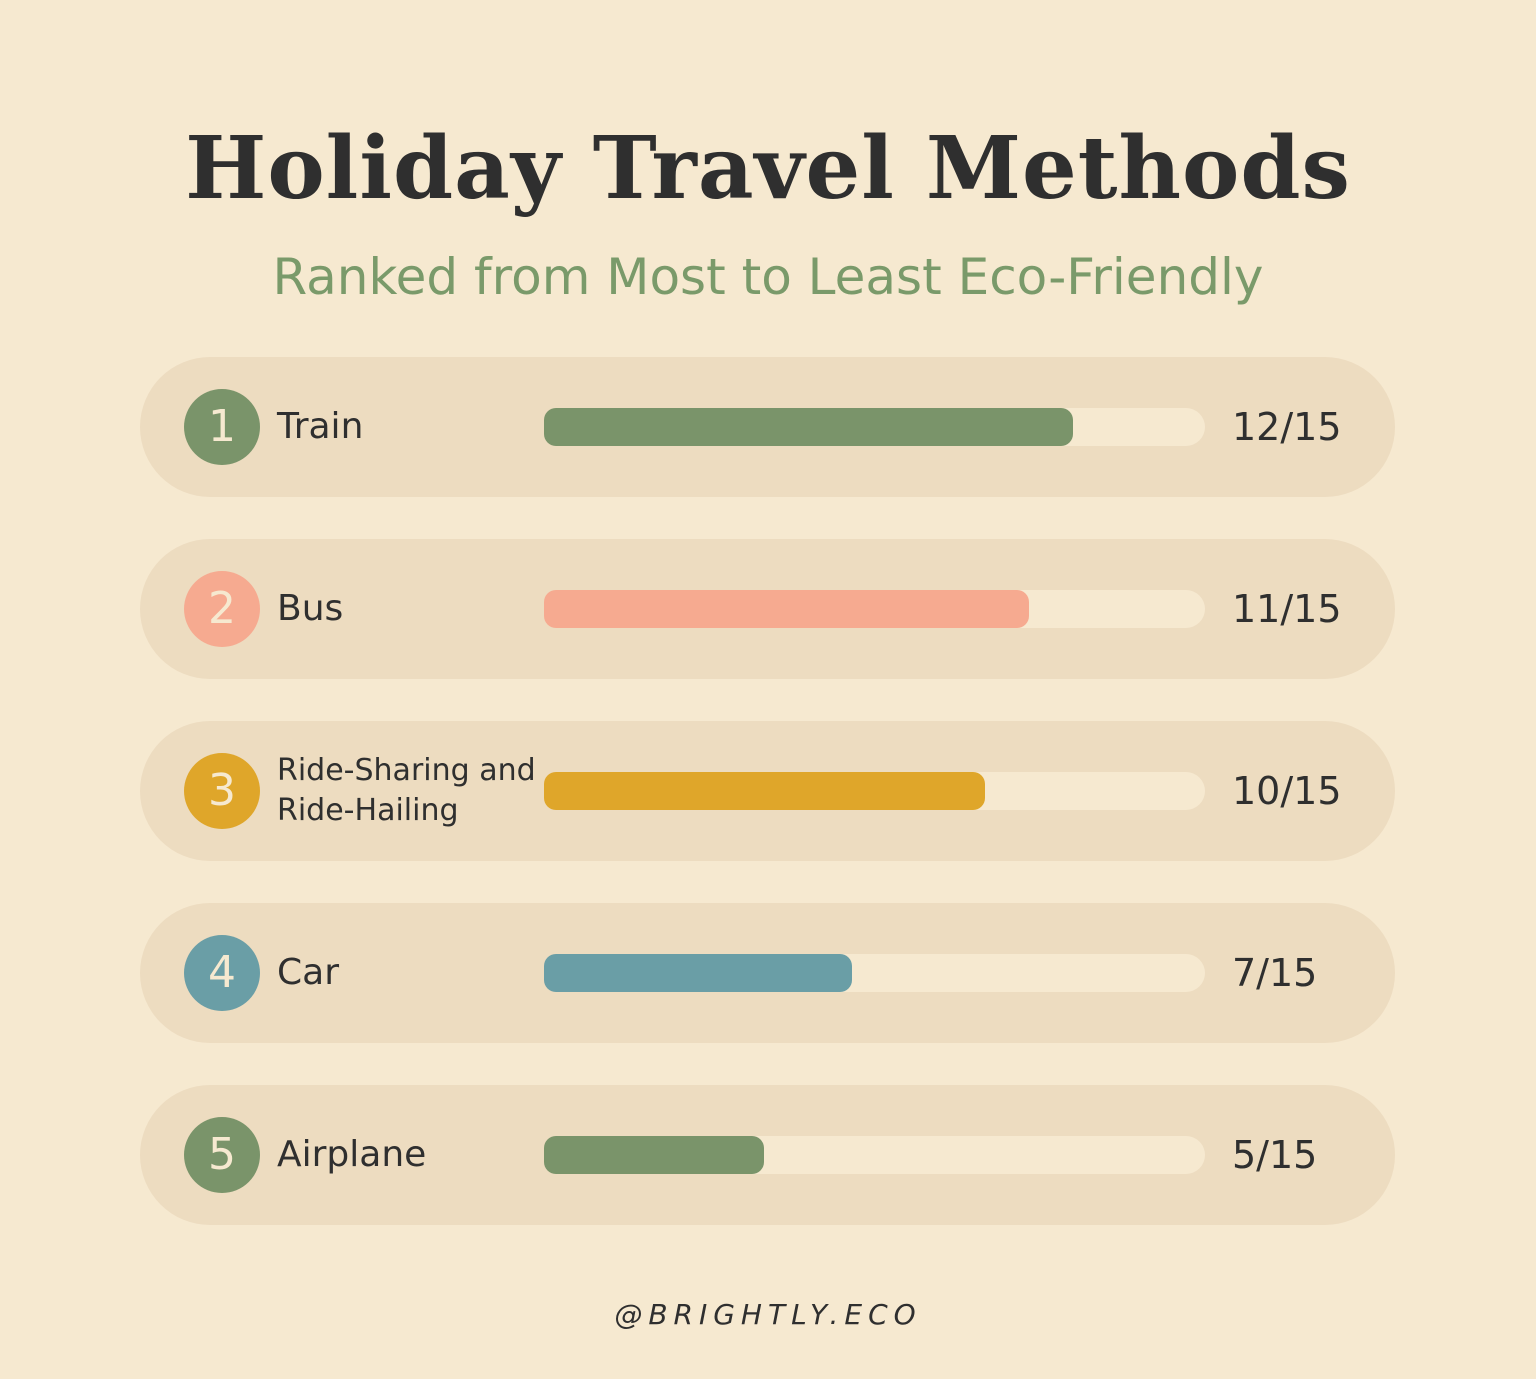 This screenshot has height=1379, width=1536. I want to click on category-label: Car, so click(308, 972).